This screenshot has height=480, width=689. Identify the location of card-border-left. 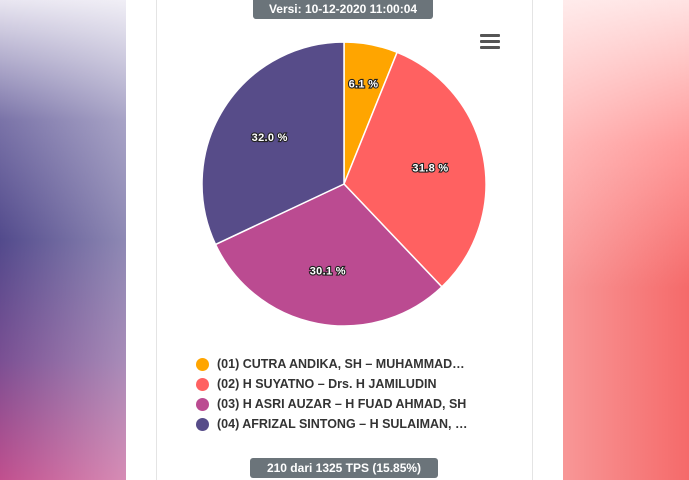
(156, 240).